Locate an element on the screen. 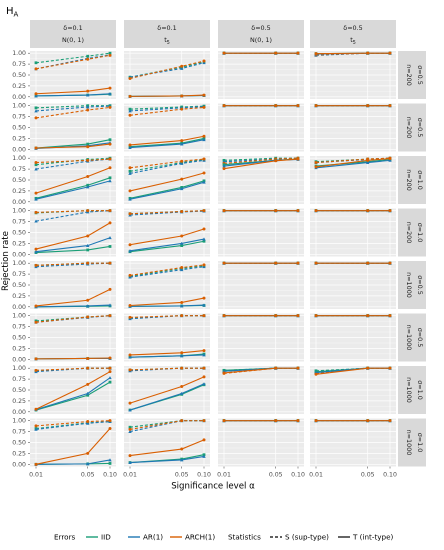  facet-col-bottom-main: t is located at coordinates (351, 40).